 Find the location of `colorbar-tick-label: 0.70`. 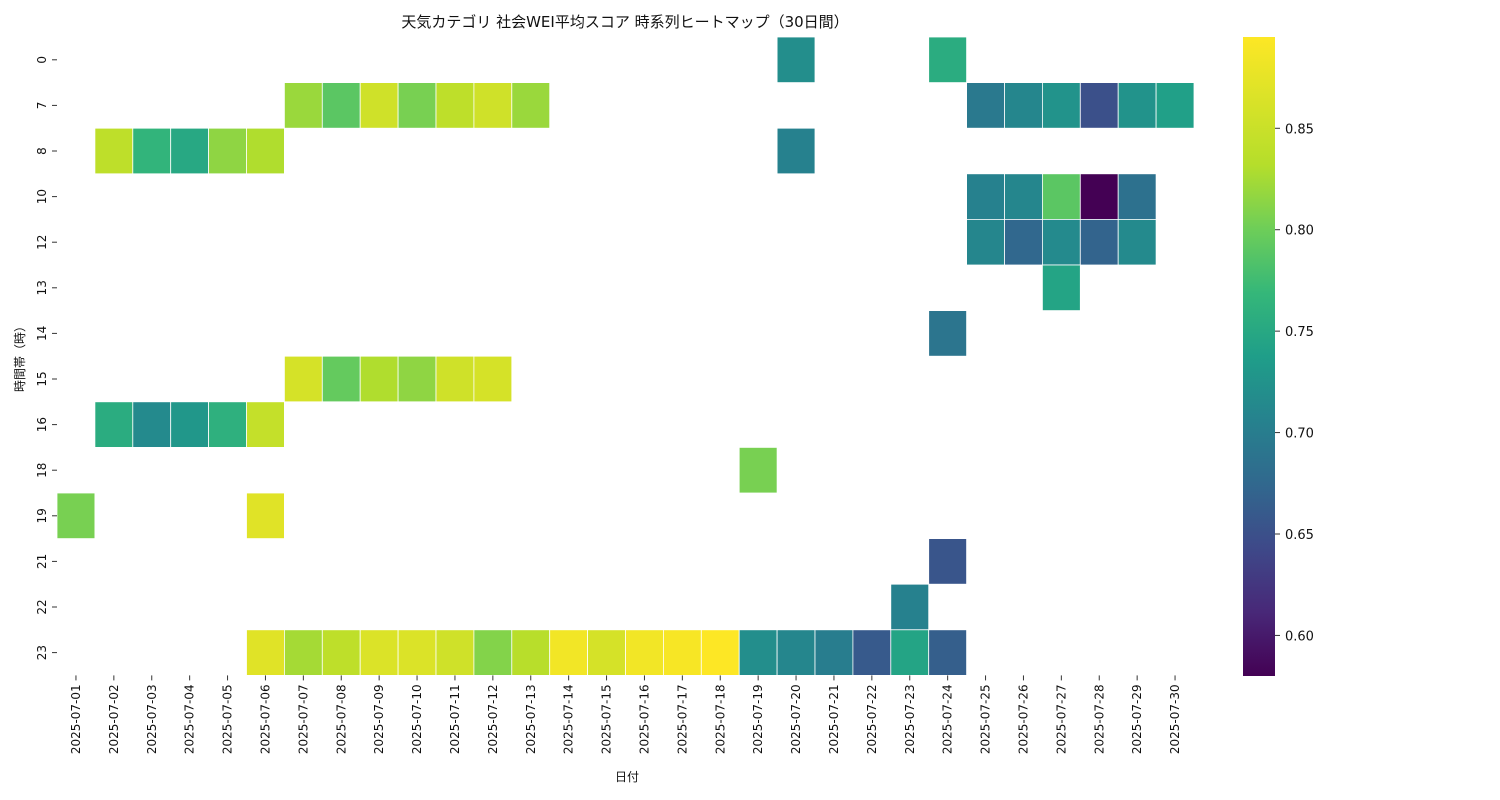

colorbar-tick-label: 0.70 is located at coordinates (1299, 434).